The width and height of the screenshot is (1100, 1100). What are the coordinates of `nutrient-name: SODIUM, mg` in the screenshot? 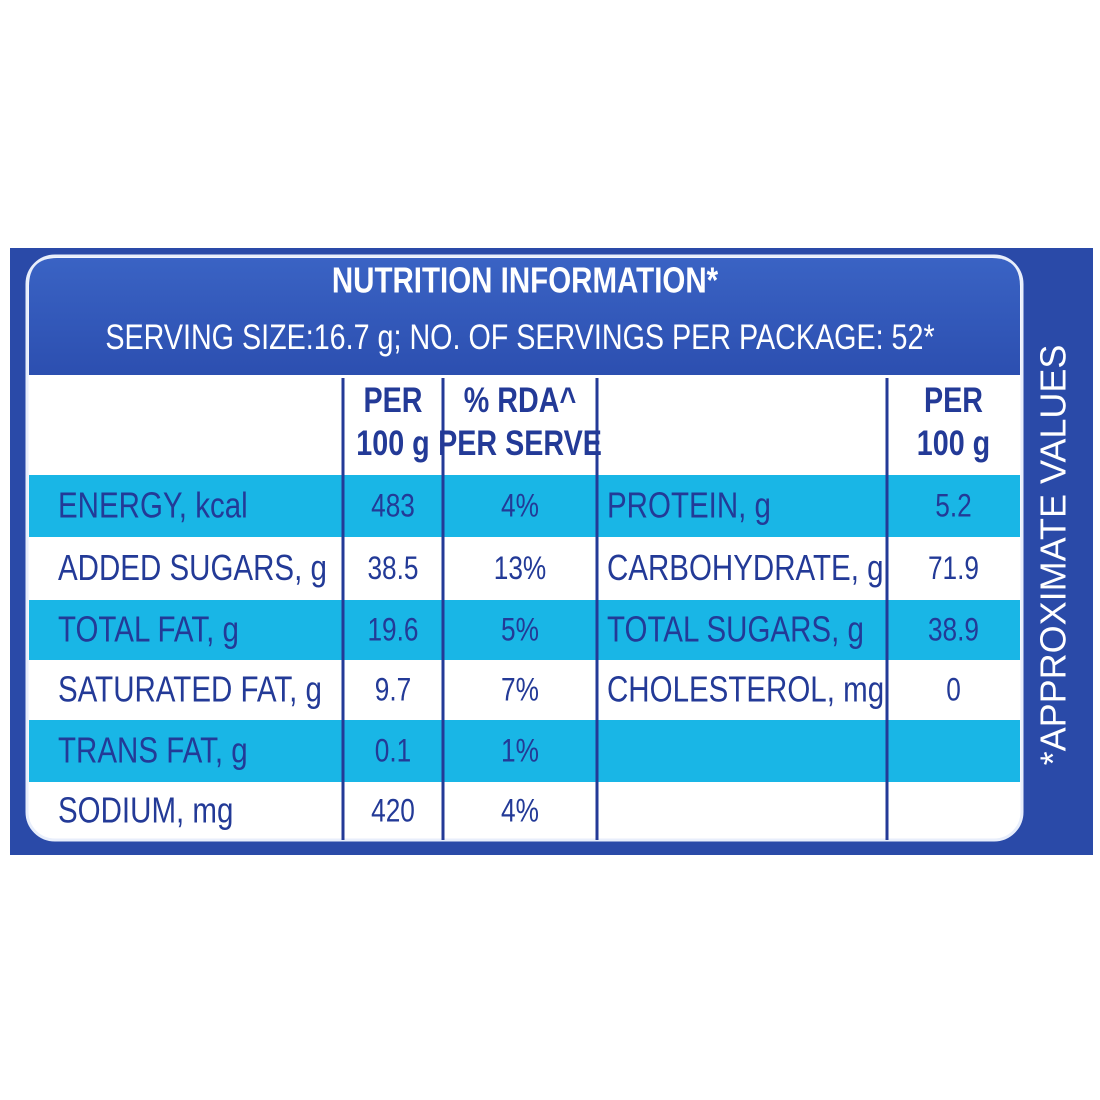 It's located at (145, 810).